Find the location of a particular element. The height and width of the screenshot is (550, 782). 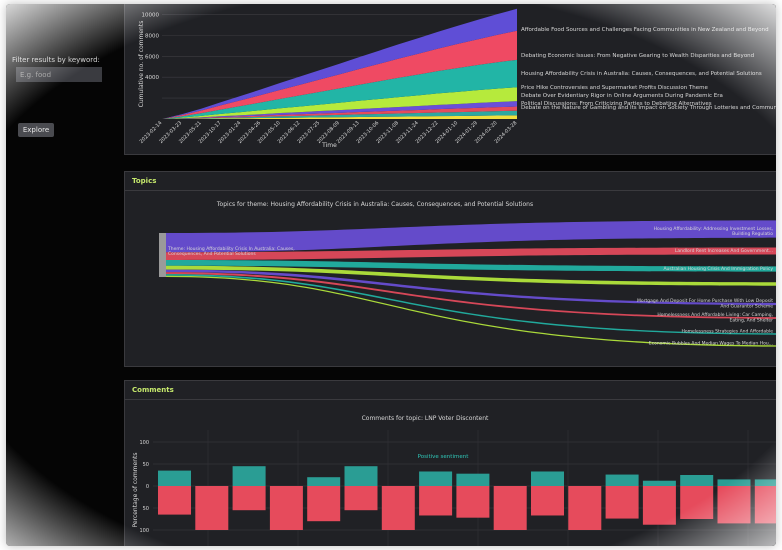

bars-title: Comments for topic: LNP Voter Discontent is located at coordinates (425, 418).